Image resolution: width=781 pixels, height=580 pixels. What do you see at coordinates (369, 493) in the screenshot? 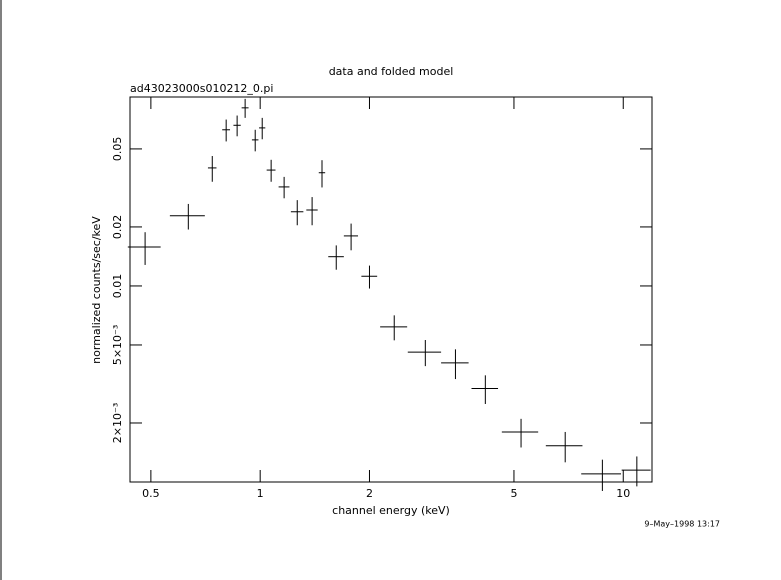
I see `x-tick-label: 2` at bounding box center [369, 493].